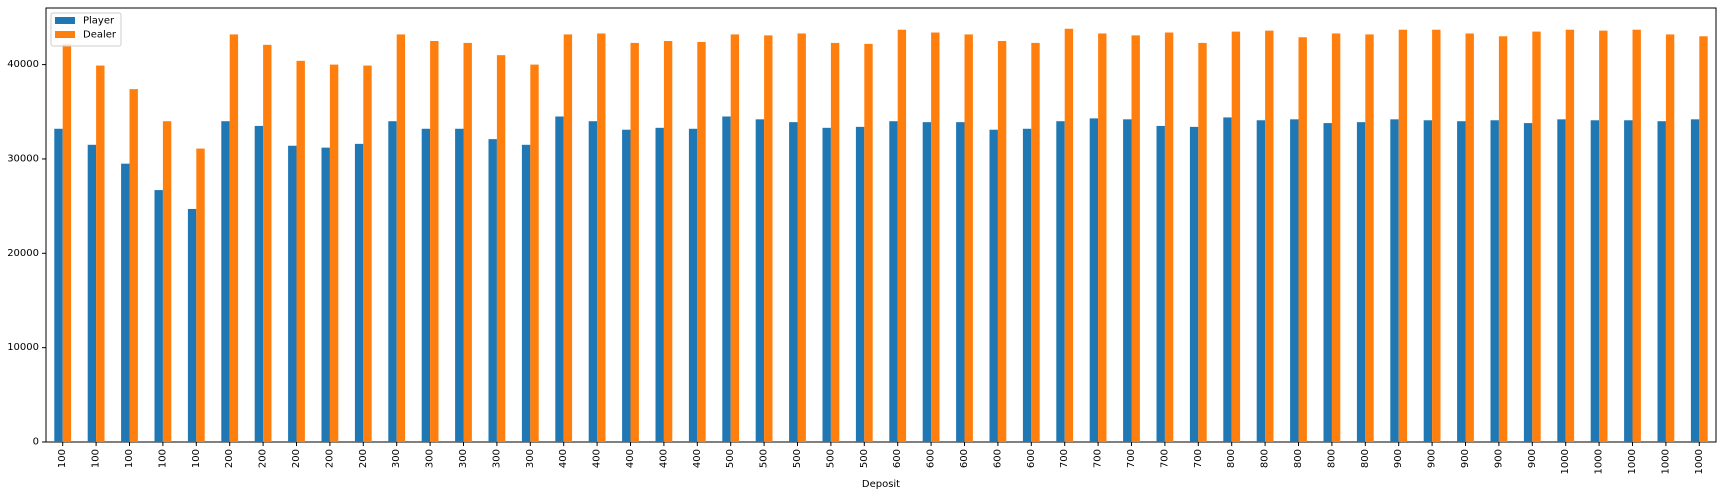  I want to click on y-tick-label: 20000, so click(23, 253).